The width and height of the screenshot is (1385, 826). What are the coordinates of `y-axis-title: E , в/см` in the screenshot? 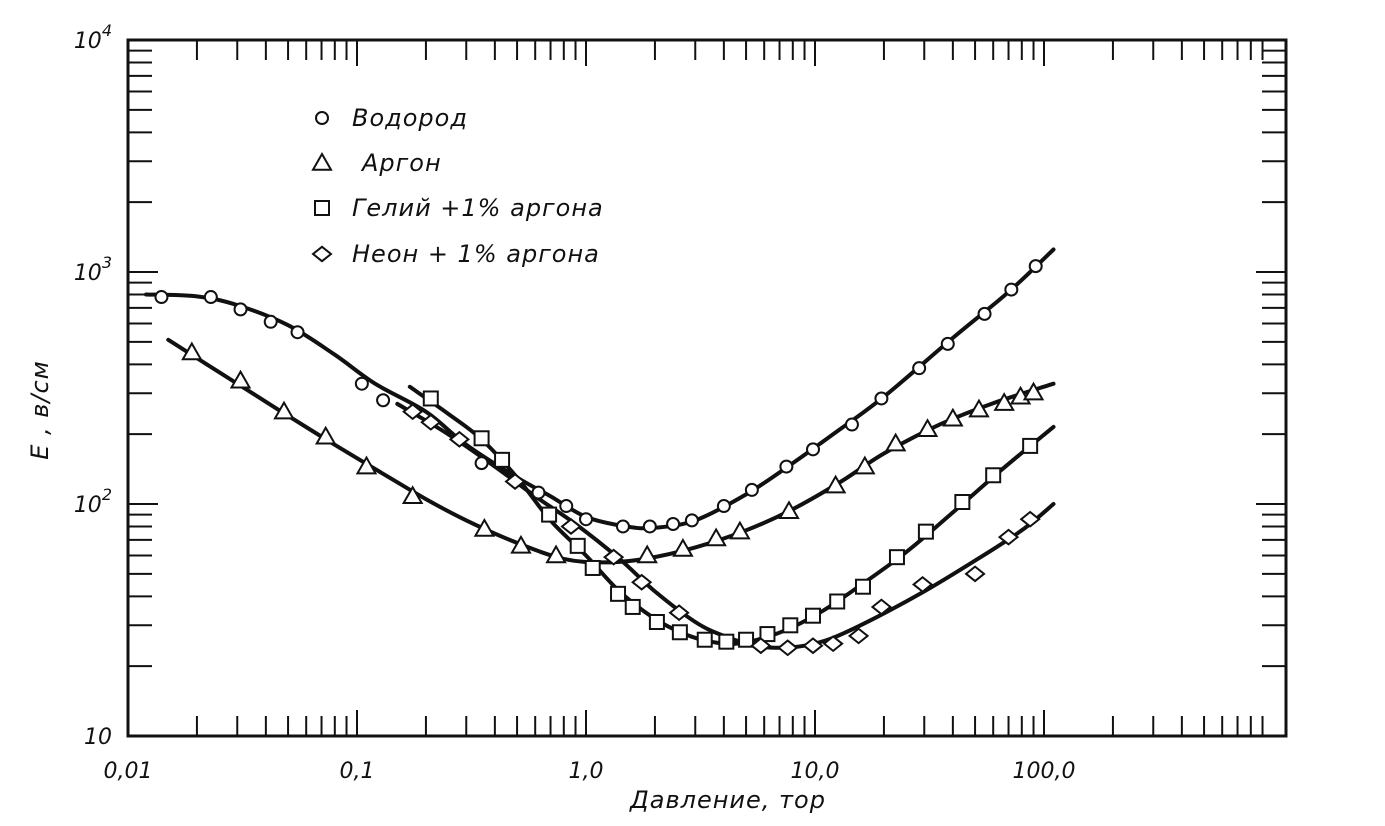 It's located at (40, 410).